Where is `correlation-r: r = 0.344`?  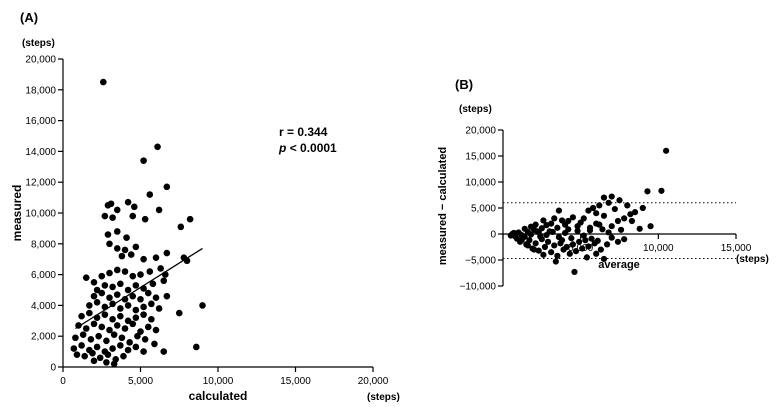
correlation-r: r = 0.344 is located at coordinates (303, 132).